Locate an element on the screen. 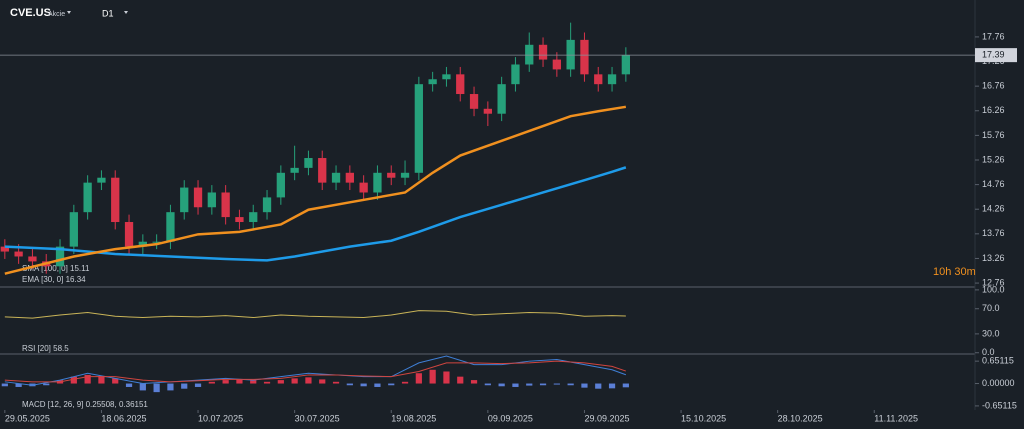 Image resolution: width=1024 pixels, height=429 pixels. x-tick-label: 18.06.2025 is located at coordinates (123, 418).